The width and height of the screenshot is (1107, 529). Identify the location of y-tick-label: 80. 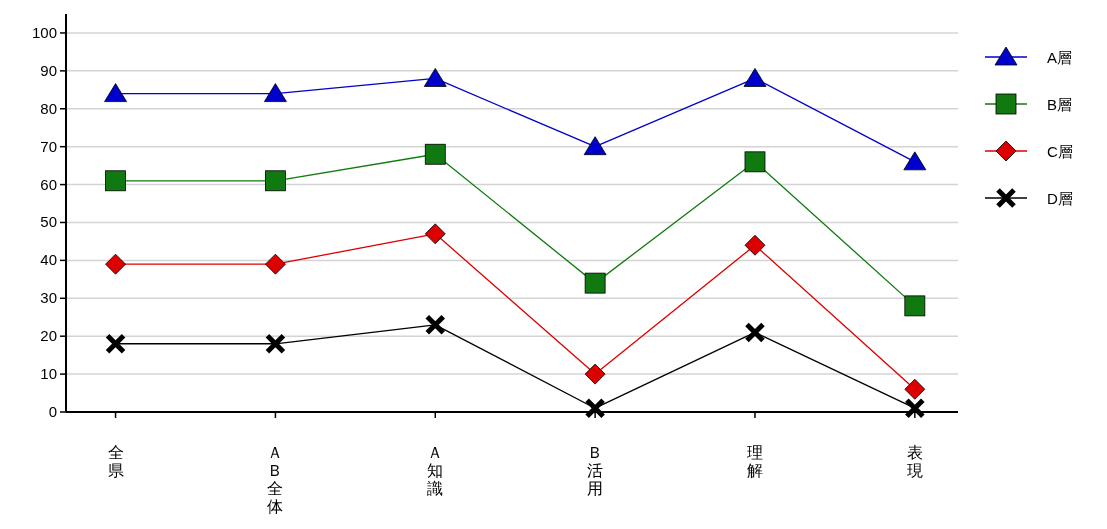
(48, 108).